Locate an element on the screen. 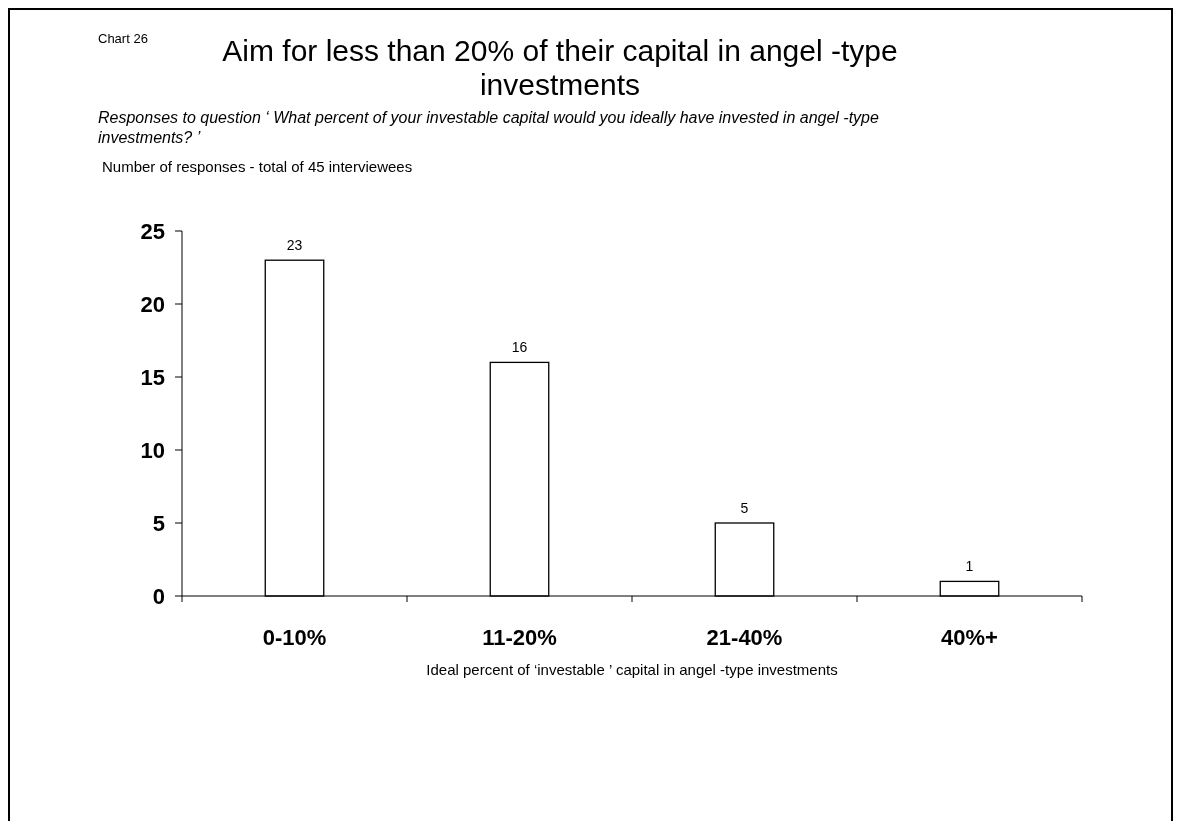  chart-subtitle: Responses to question ‘ What percent of your investable capital would you ideally have invested in angel -type investments? ’ is located at coordinates (489, 128).